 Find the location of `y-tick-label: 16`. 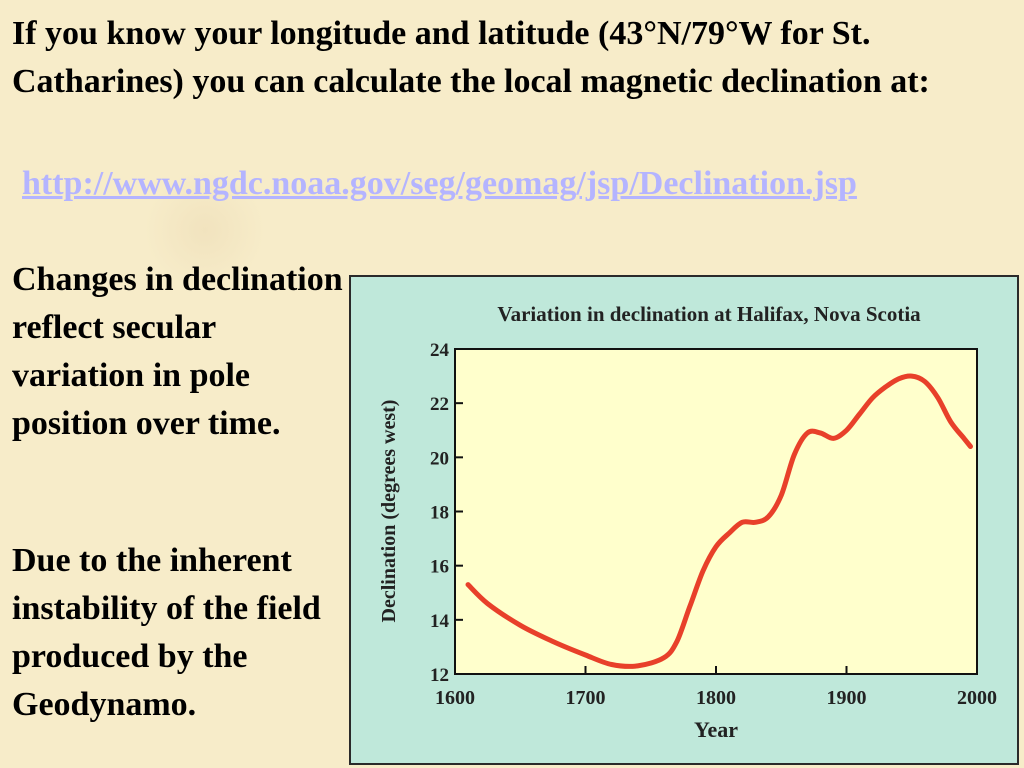

y-tick-label: 16 is located at coordinates (439, 567).